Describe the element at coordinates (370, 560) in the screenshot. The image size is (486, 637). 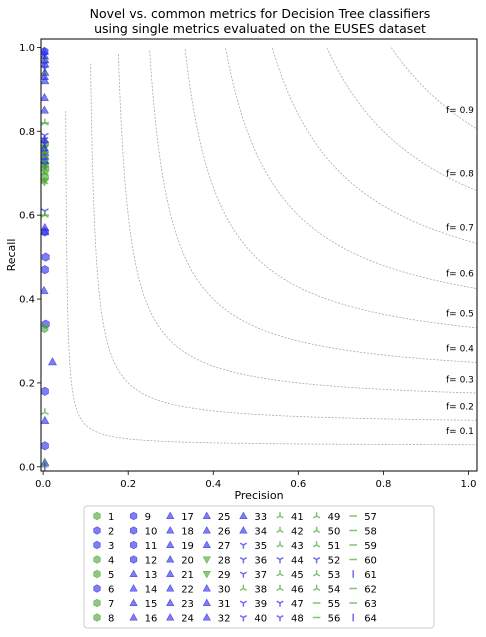
I see `legend-label: 60` at that location.